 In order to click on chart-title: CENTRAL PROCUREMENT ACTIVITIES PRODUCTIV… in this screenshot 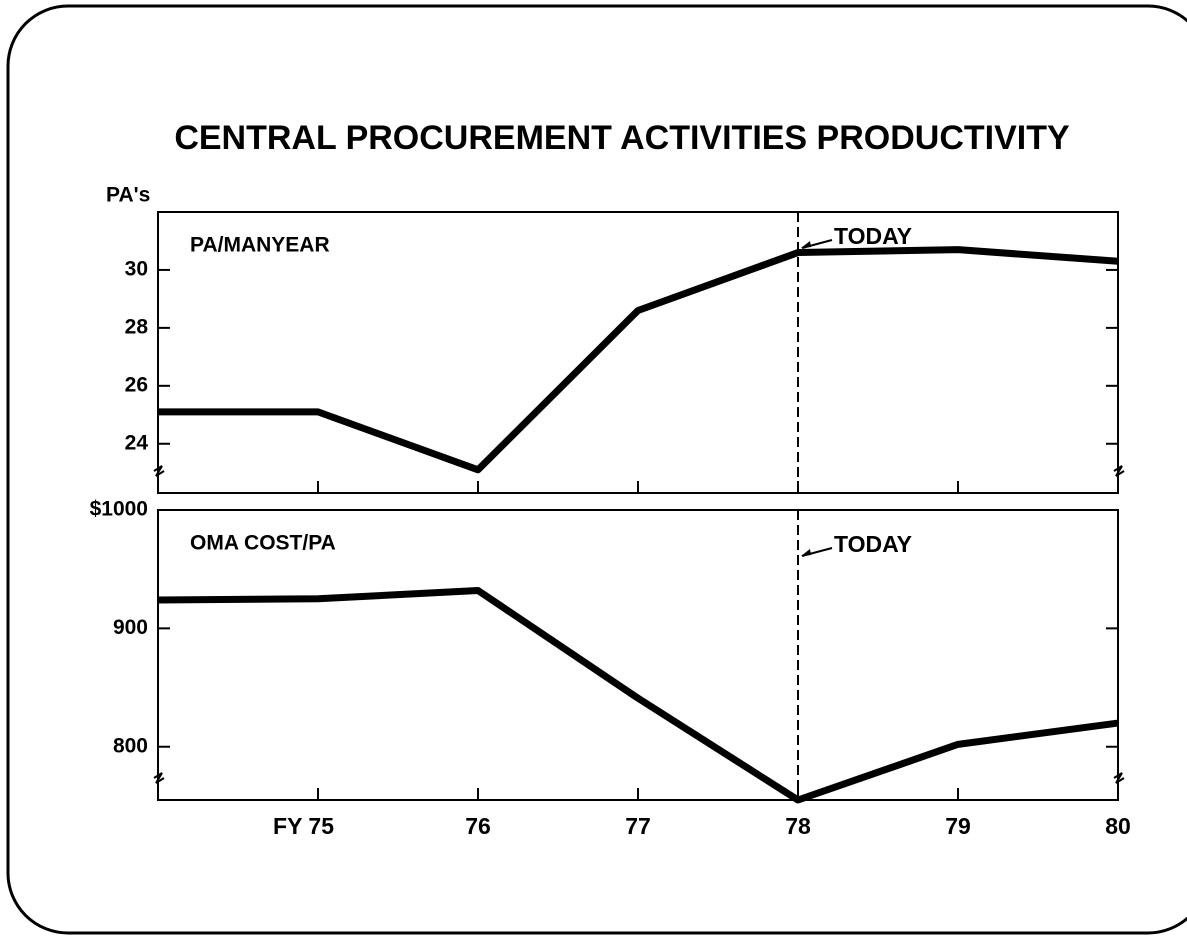, I will do `click(622, 138)`.